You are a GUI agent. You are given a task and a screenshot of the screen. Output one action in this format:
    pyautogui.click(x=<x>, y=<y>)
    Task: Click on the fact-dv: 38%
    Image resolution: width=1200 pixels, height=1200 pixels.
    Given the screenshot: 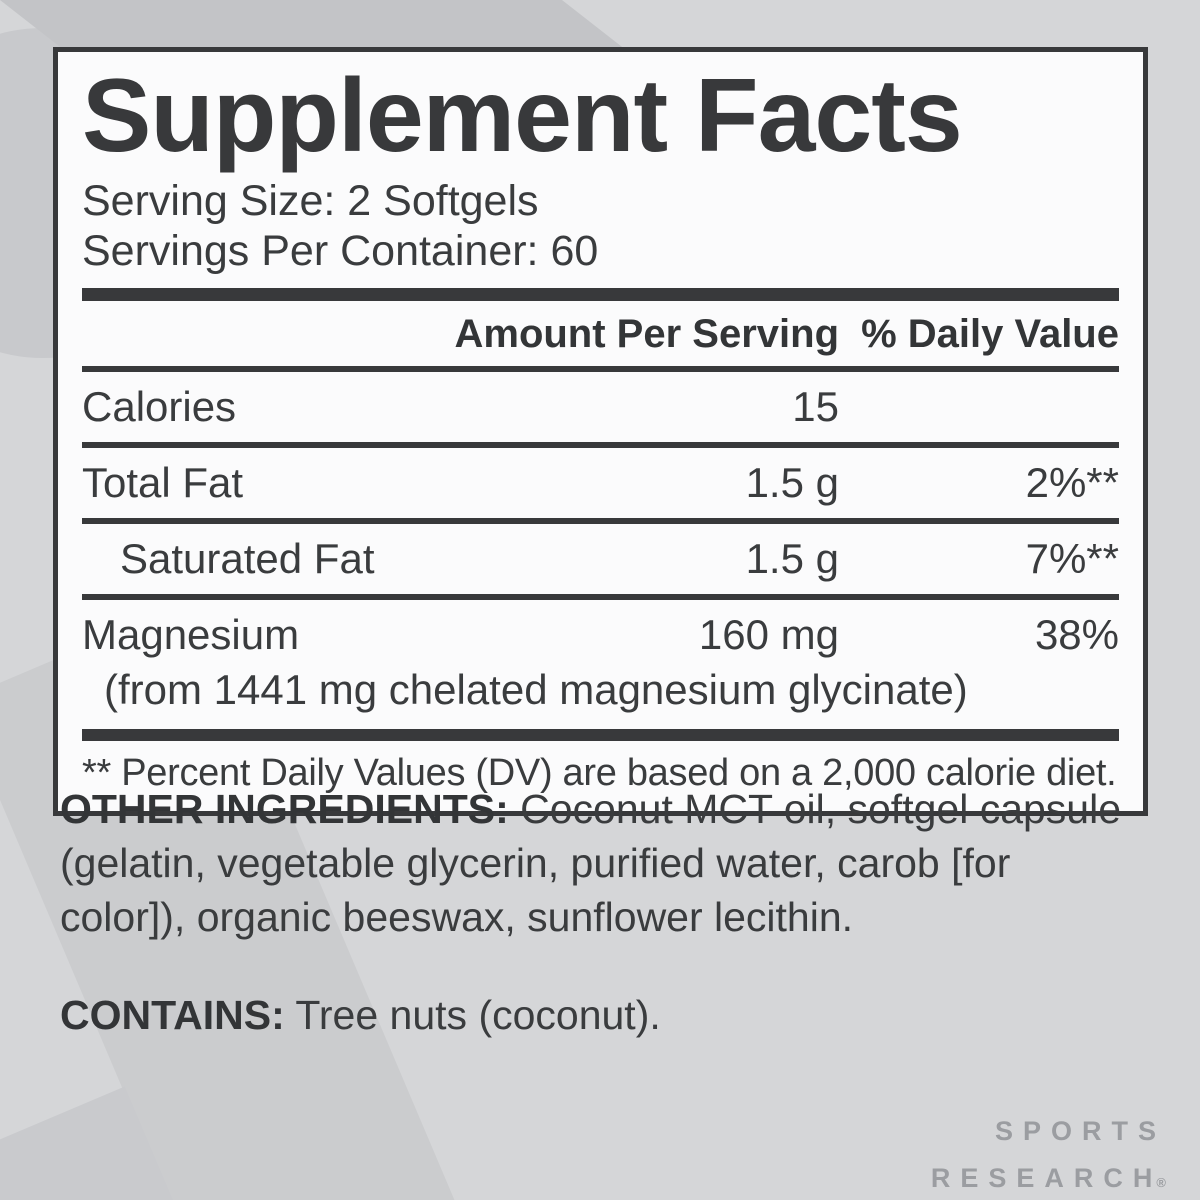 What is the action you would take?
    pyautogui.click(x=1076, y=634)
    